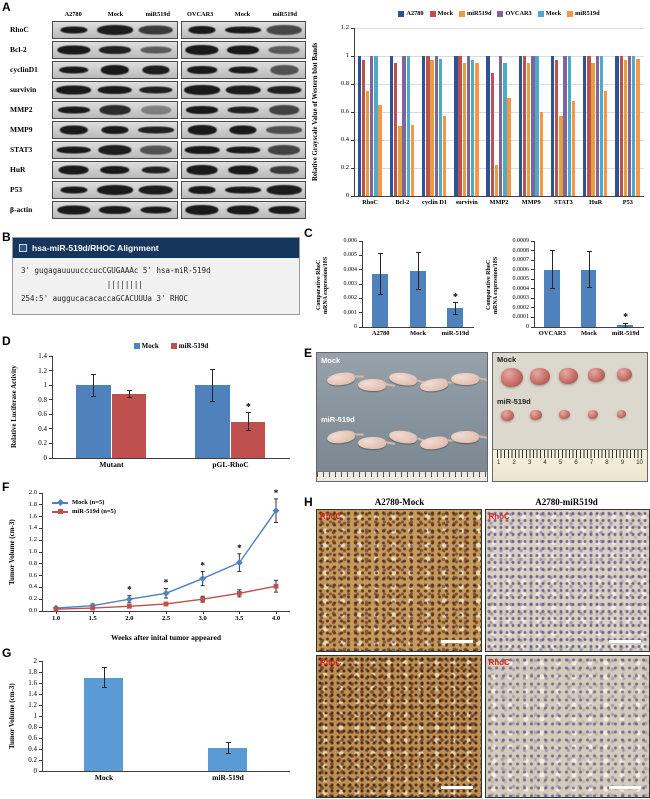  I want to click on x-axis, so click(171, 458).